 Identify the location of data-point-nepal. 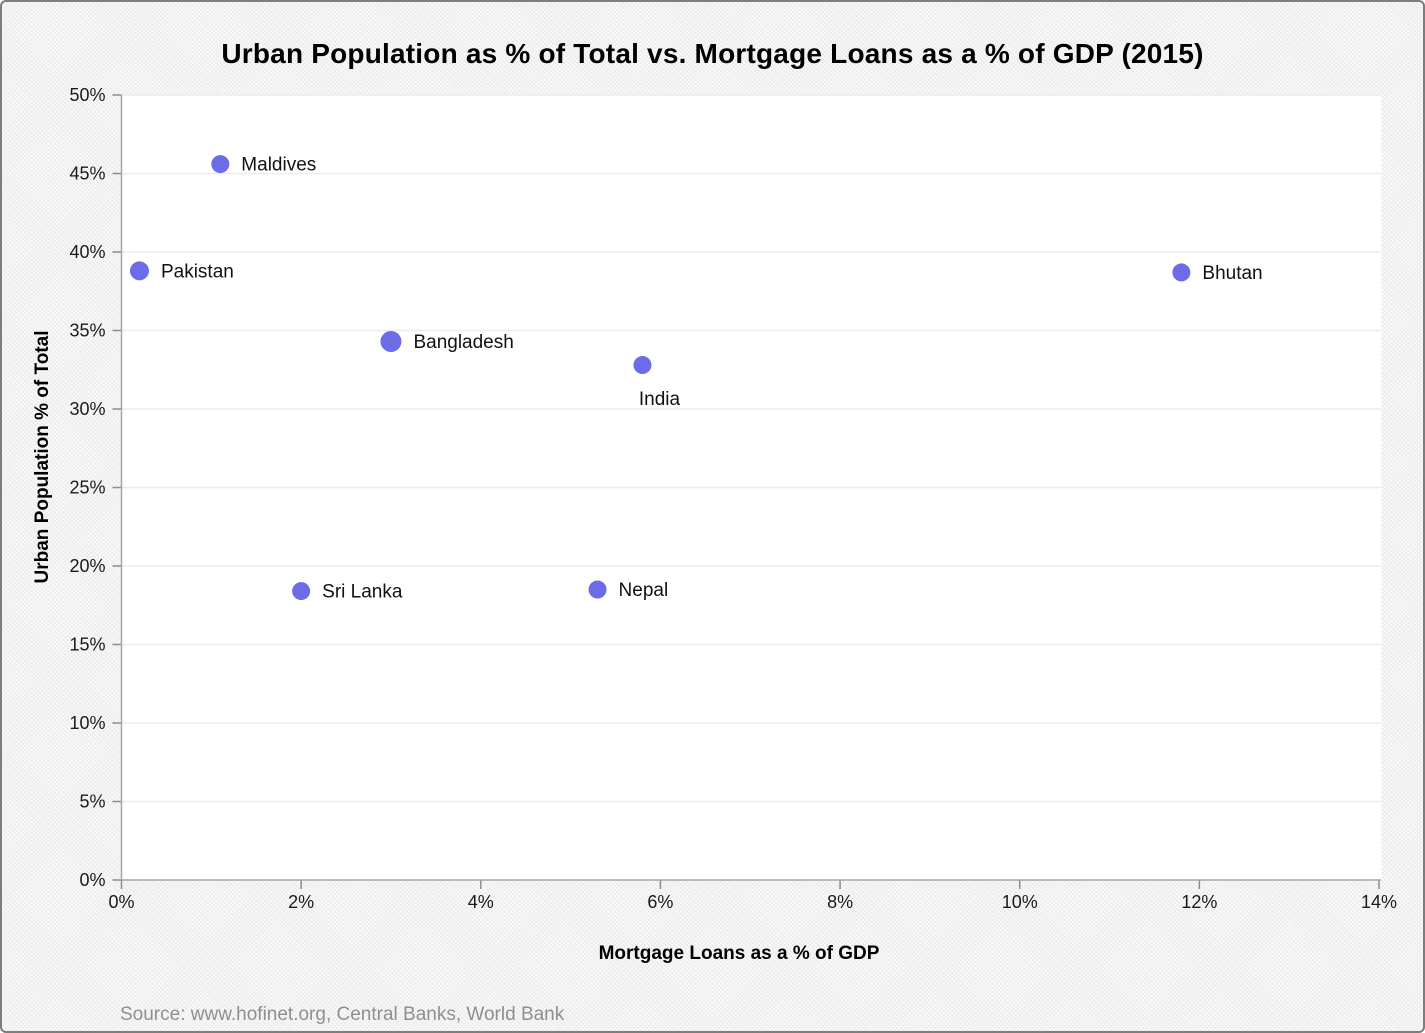
(597, 589).